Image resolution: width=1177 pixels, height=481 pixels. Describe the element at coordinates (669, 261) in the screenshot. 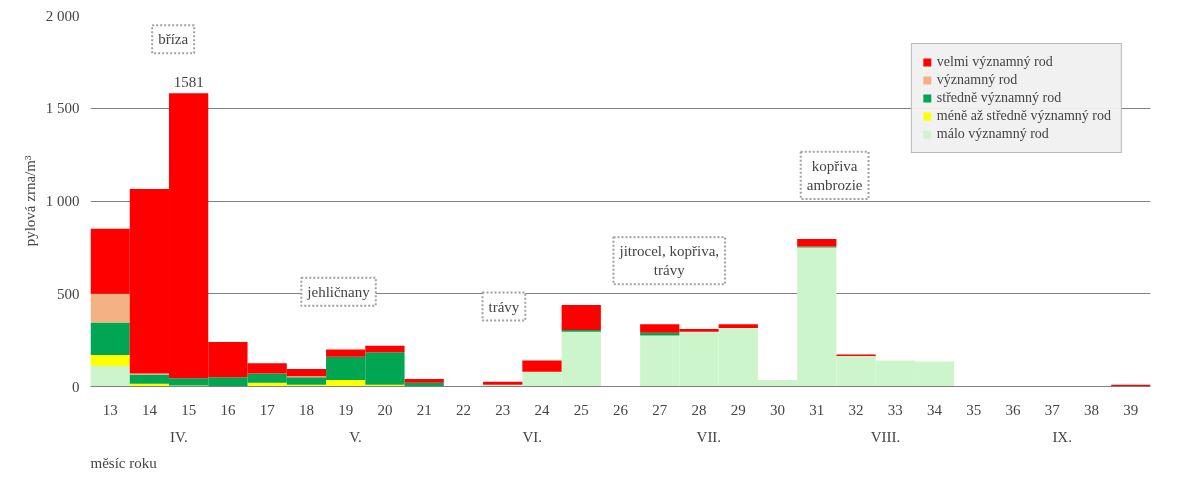

I see `annotation: jitrocel, kopřiva, trávy` at that location.